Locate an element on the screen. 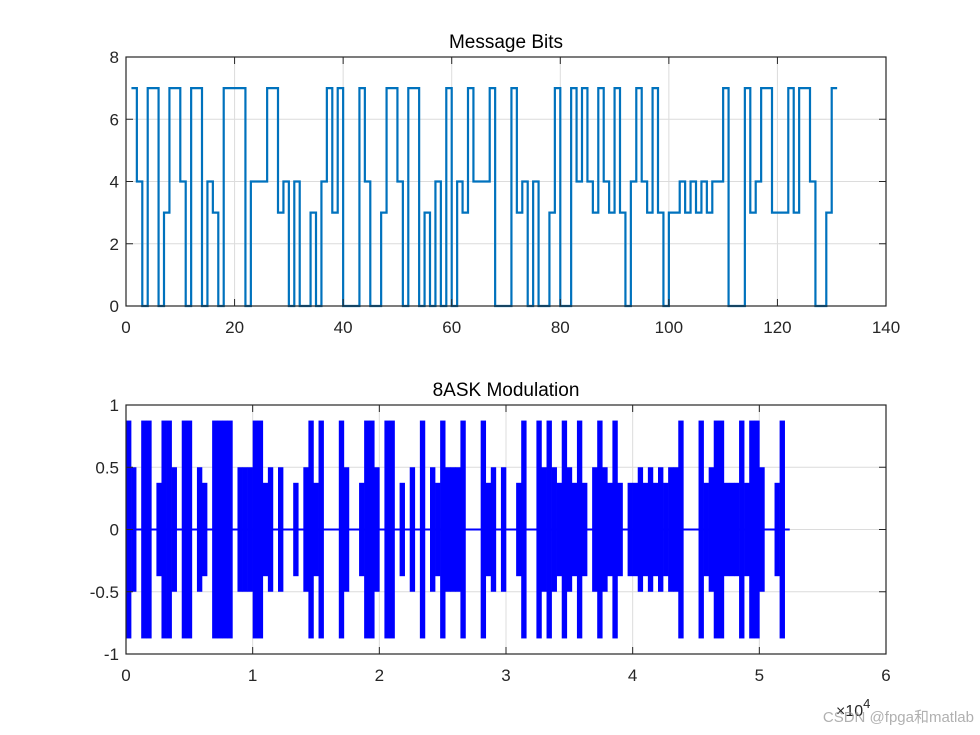 The width and height of the screenshot is (980, 735). x-tick-label: 40 is located at coordinates (343, 327).